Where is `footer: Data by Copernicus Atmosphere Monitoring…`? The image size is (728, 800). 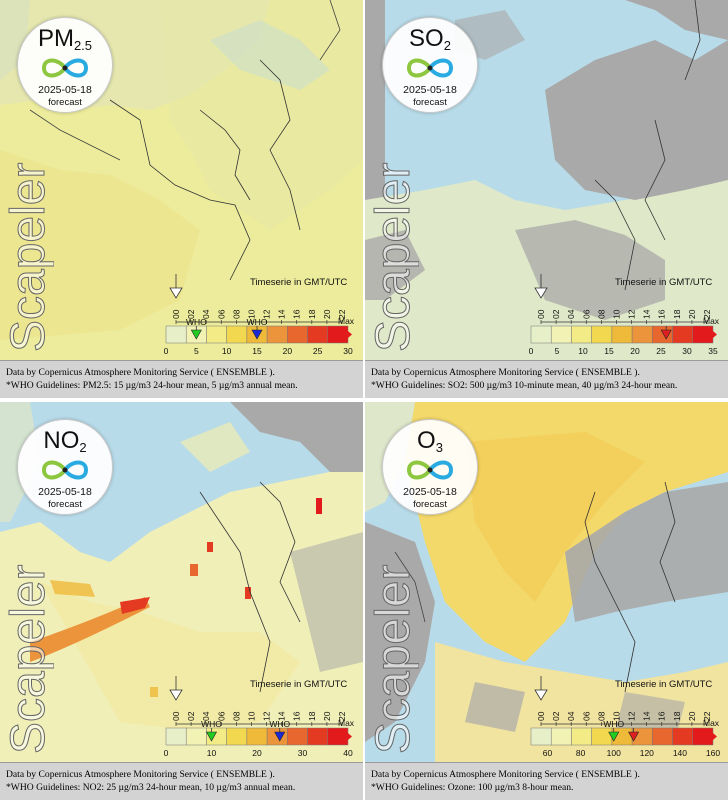
footer: Data by Copernicus Atmosphere Monitoring… is located at coordinates (181, 379).